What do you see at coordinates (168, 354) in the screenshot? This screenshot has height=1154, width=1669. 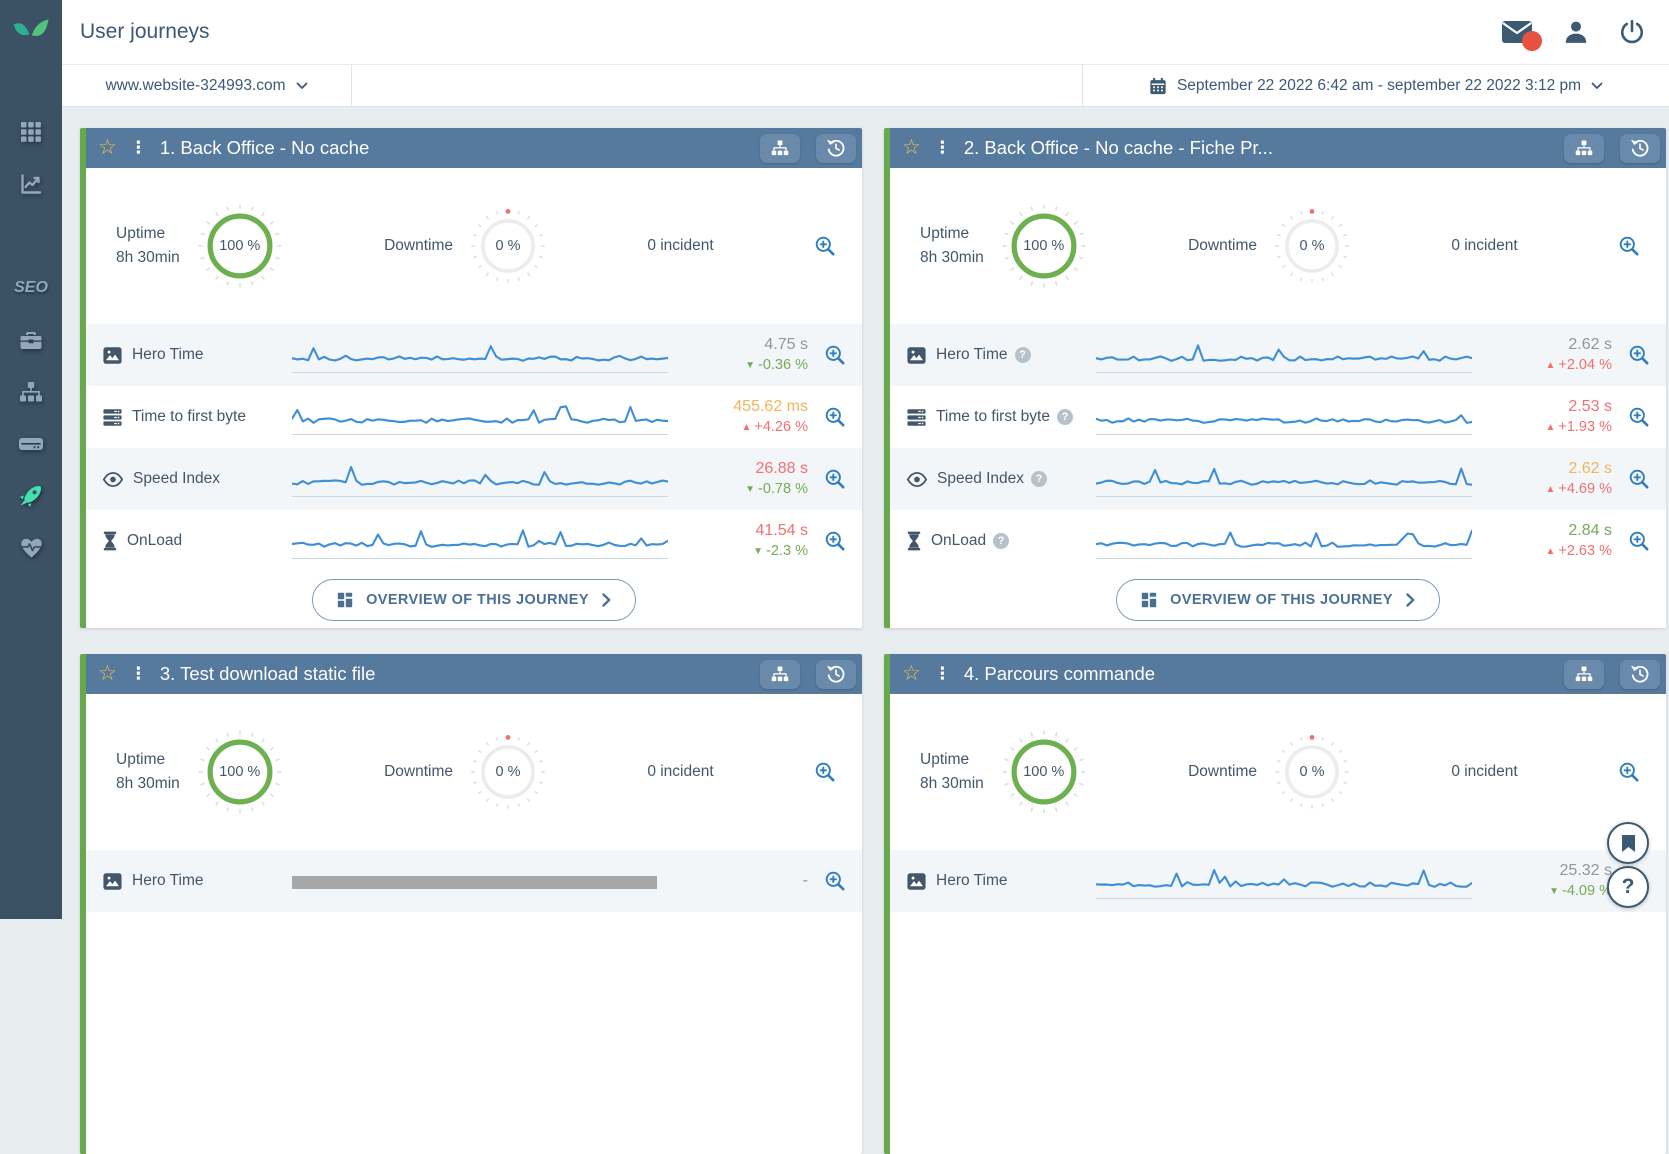 I see `metric-name: Hero Time` at bounding box center [168, 354].